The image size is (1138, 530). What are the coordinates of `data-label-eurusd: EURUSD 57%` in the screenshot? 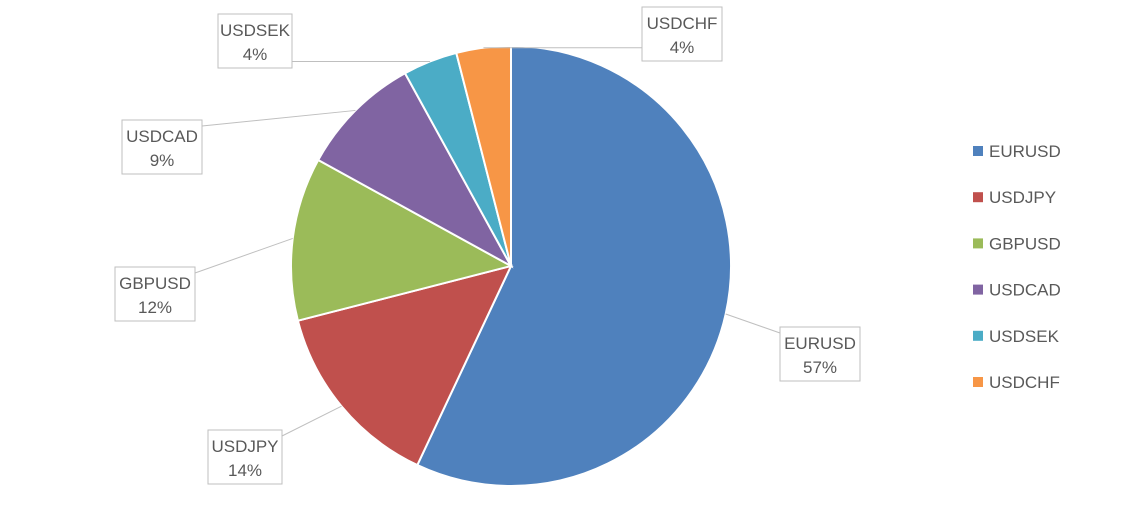 It's located at (820, 354).